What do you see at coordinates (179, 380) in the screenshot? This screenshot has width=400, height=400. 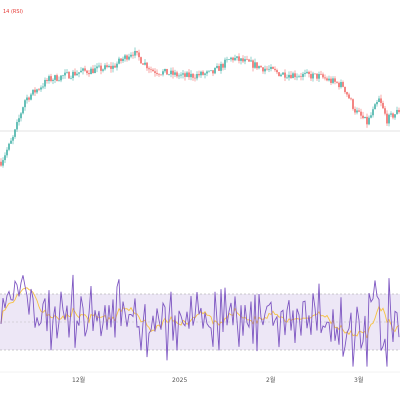 I see `x-tick-label: 2025` at bounding box center [179, 380].